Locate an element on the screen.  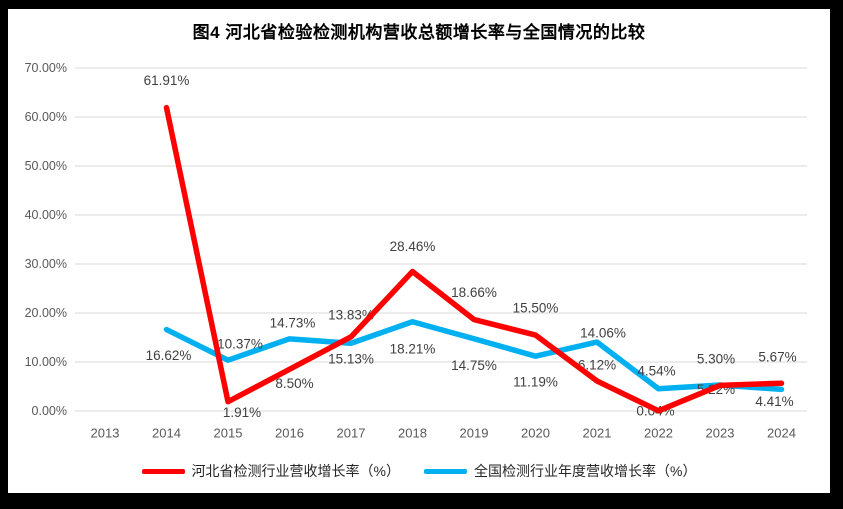
national-data-label: 5.30% is located at coordinates (716, 359).